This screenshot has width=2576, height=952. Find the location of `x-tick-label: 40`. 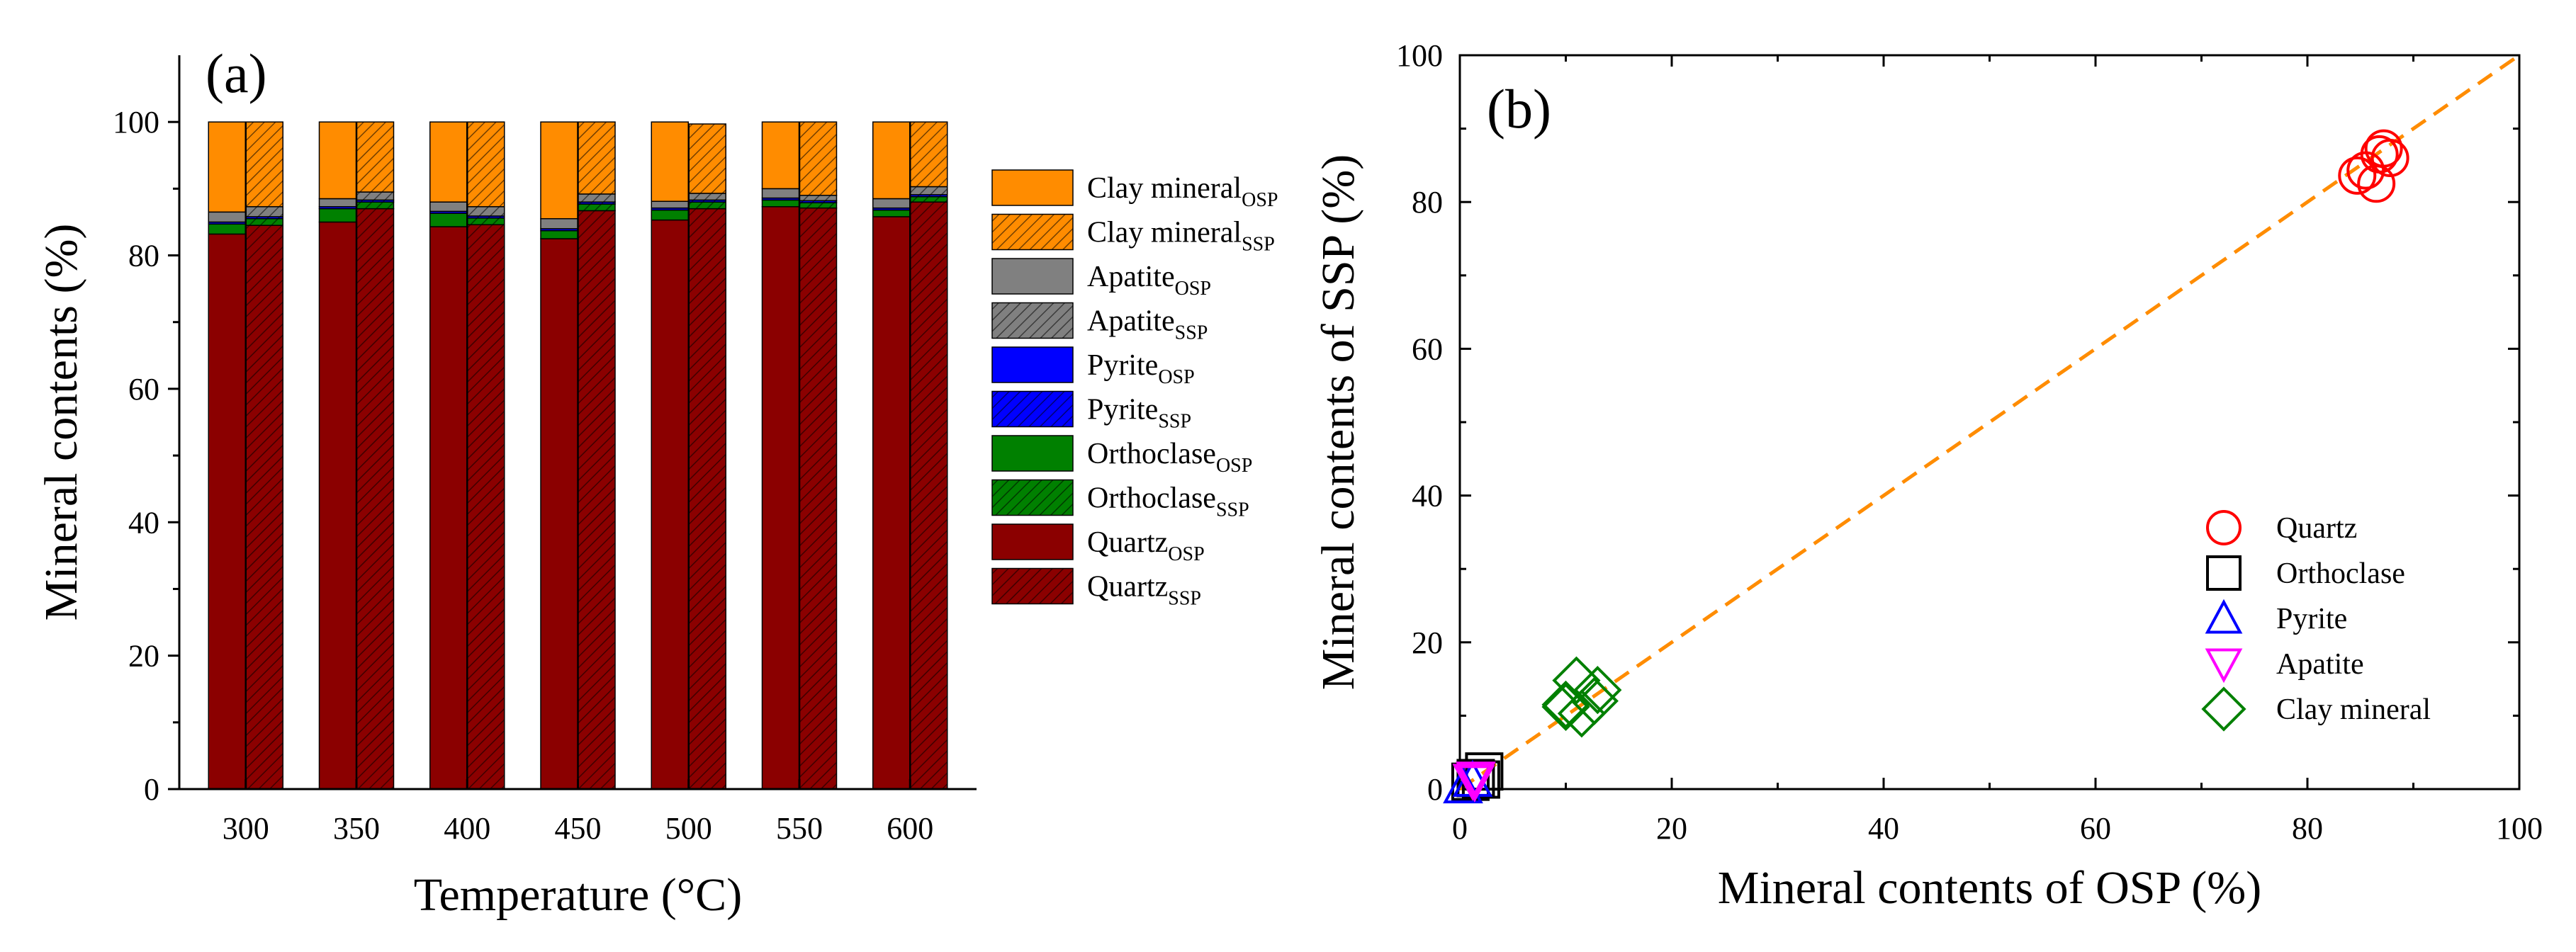

x-tick-label: 40 is located at coordinates (1883, 829).